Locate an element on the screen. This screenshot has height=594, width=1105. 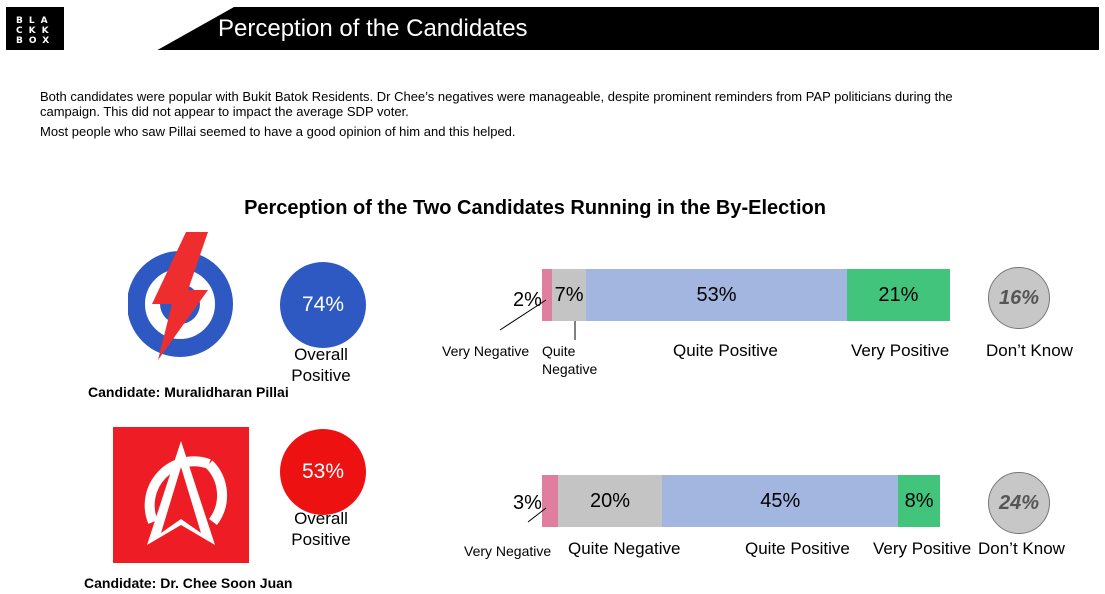
overall-positive-badge-pillai: 74% is located at coordinates (323, 305).